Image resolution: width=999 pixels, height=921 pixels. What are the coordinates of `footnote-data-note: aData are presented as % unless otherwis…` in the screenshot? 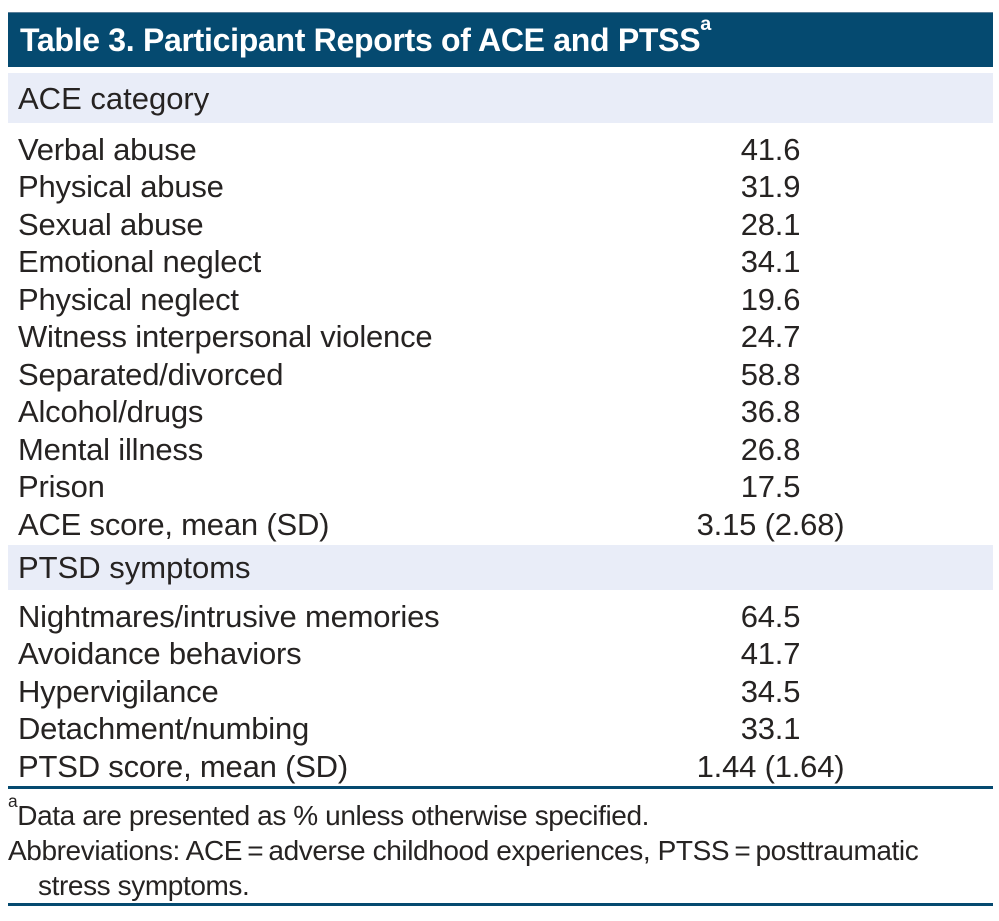 It's located at (500, 812).